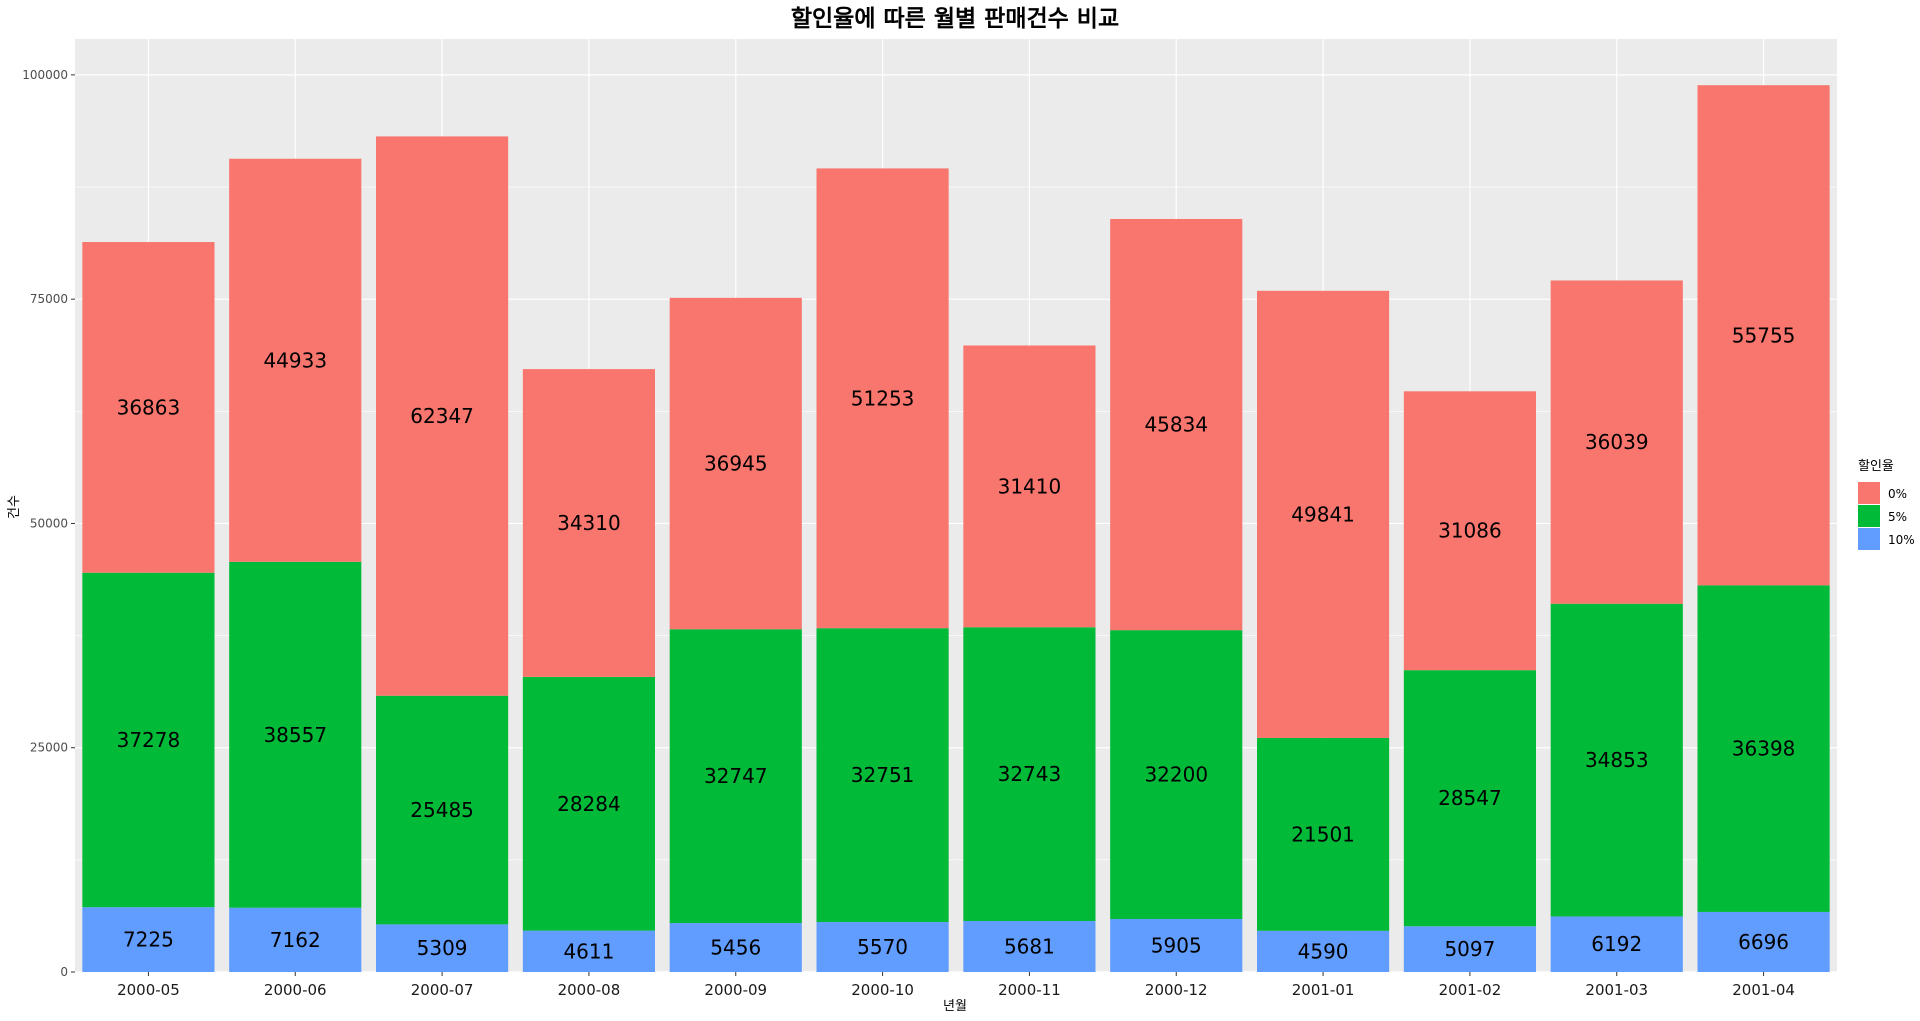 The width and height of the screenshot is (1920, 1021). I want to click on y-axis-title: 건수, so click(14, 507).